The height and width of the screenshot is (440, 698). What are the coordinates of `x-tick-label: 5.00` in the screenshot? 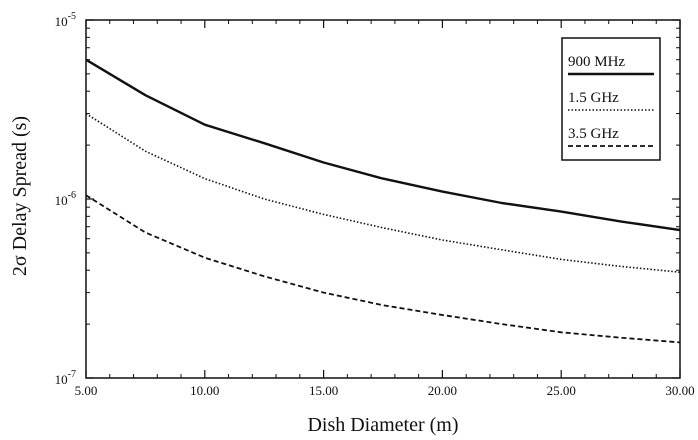 It's located at (86, 390).